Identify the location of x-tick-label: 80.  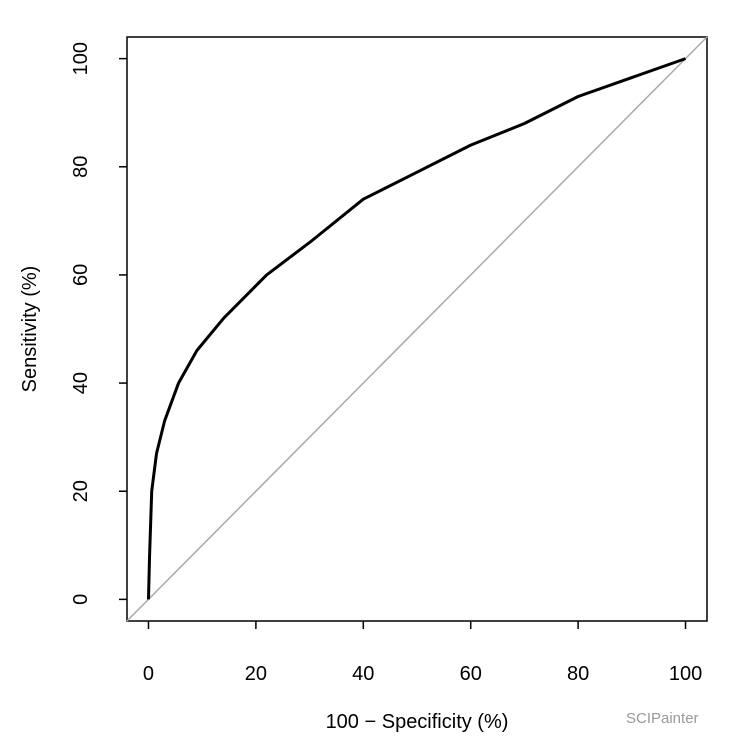
(578, 674).